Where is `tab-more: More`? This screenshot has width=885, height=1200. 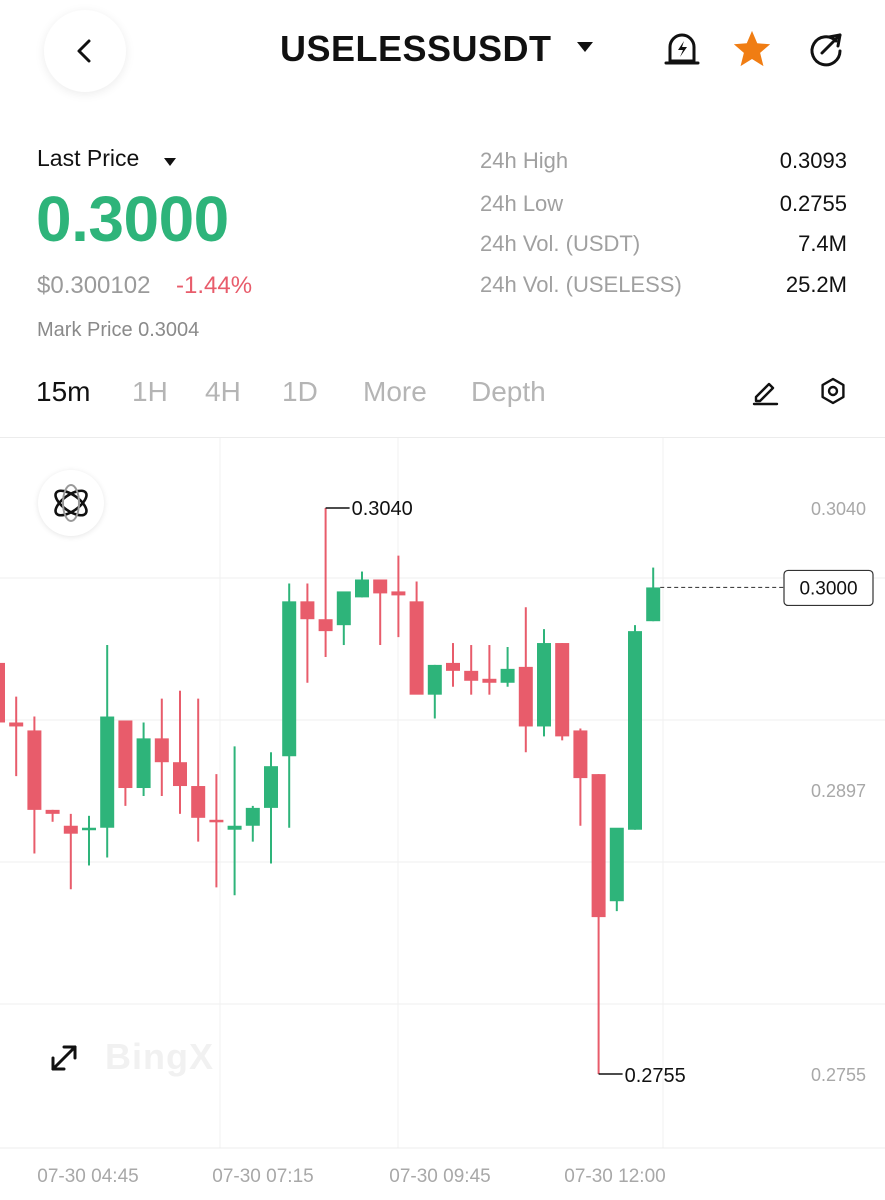
tab-more: More is located at coordinates (395, 391).